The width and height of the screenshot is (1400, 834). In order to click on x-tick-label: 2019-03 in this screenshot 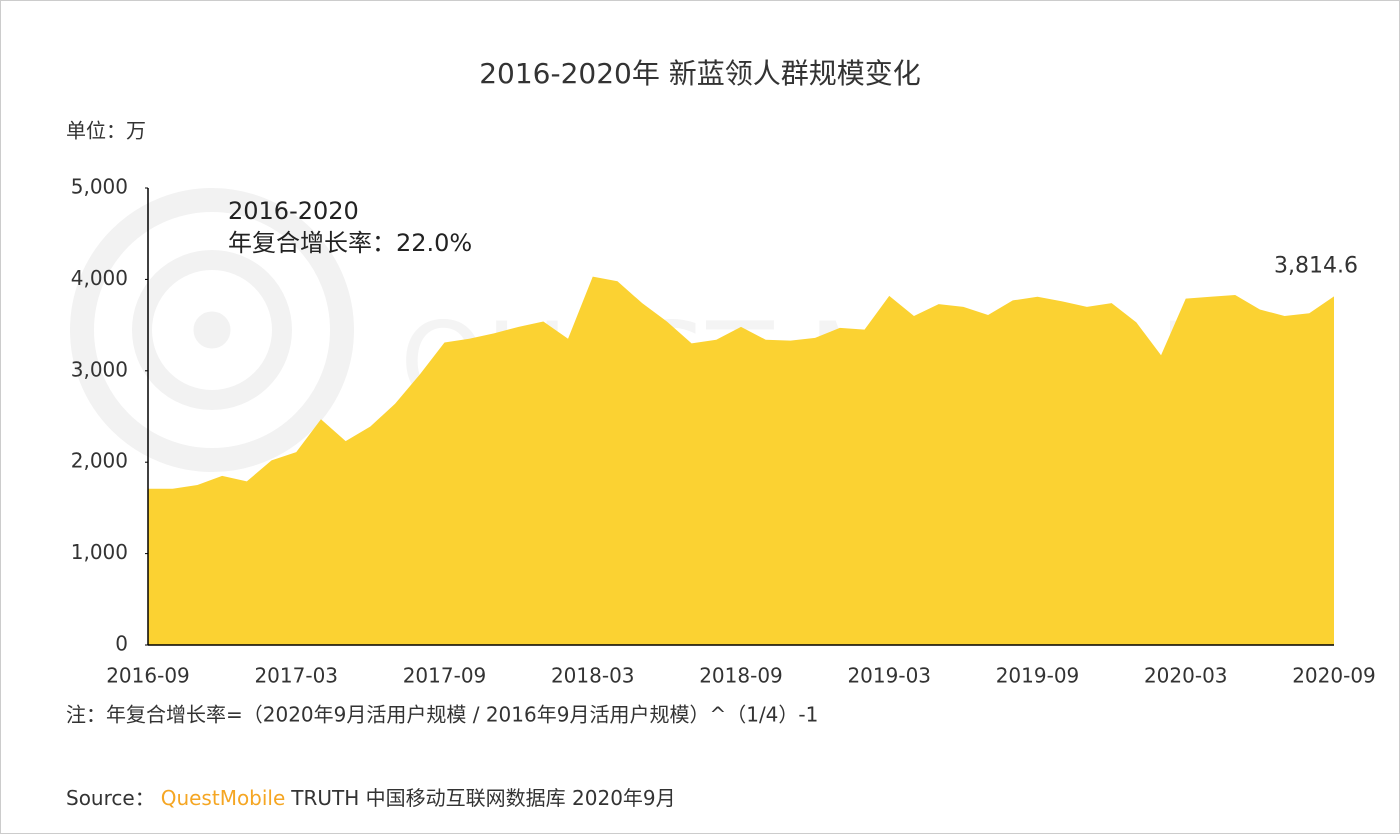, I will do `click(889, 676)`.